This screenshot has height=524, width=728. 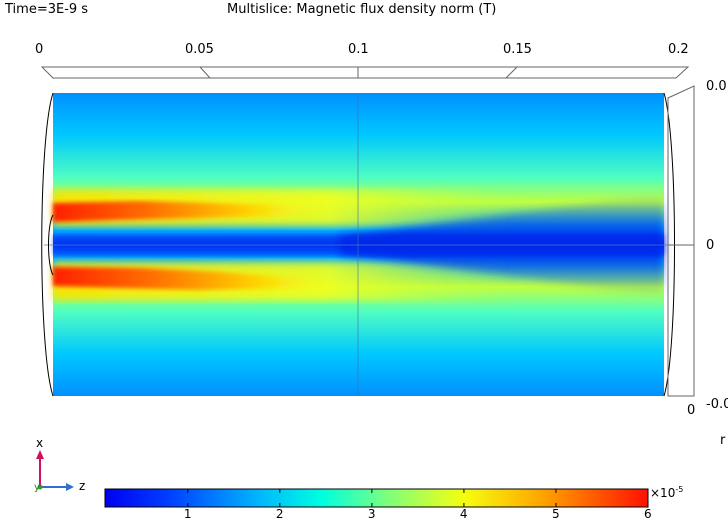 I want to click on z-tick-label: 0, so click(x=39, y=49).